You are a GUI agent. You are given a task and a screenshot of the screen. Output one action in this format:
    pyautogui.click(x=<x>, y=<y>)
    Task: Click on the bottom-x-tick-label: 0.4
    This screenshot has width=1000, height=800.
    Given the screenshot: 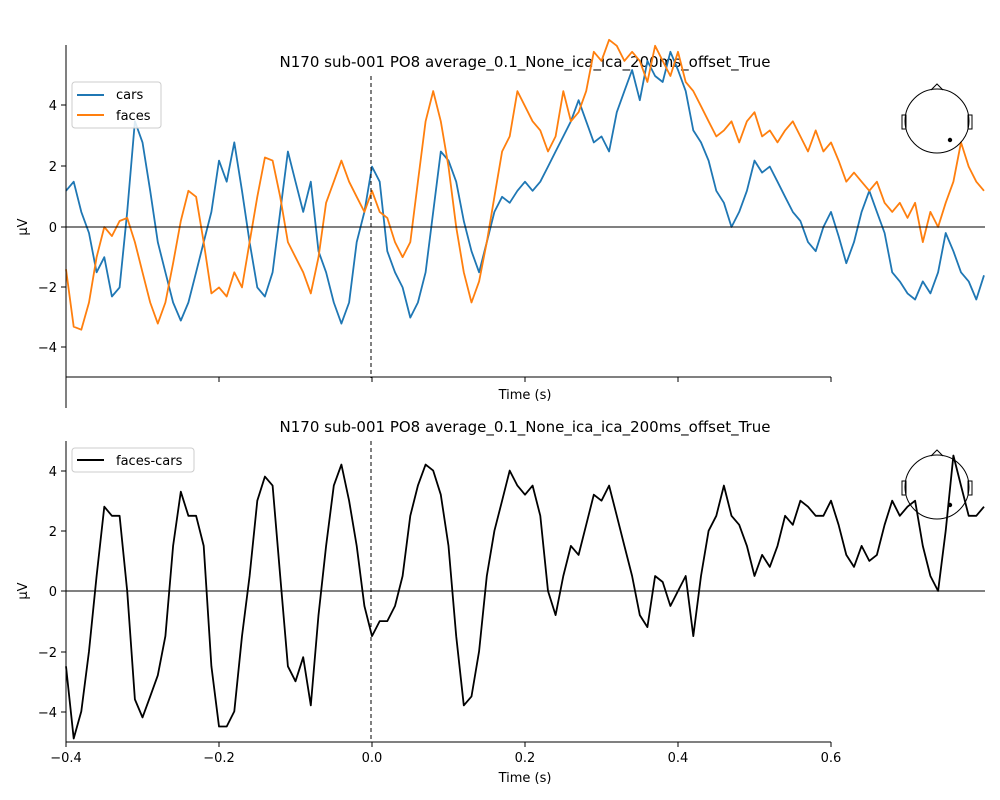 What is the action you would take?
    pyautogui.click(x=678, y=758)
    